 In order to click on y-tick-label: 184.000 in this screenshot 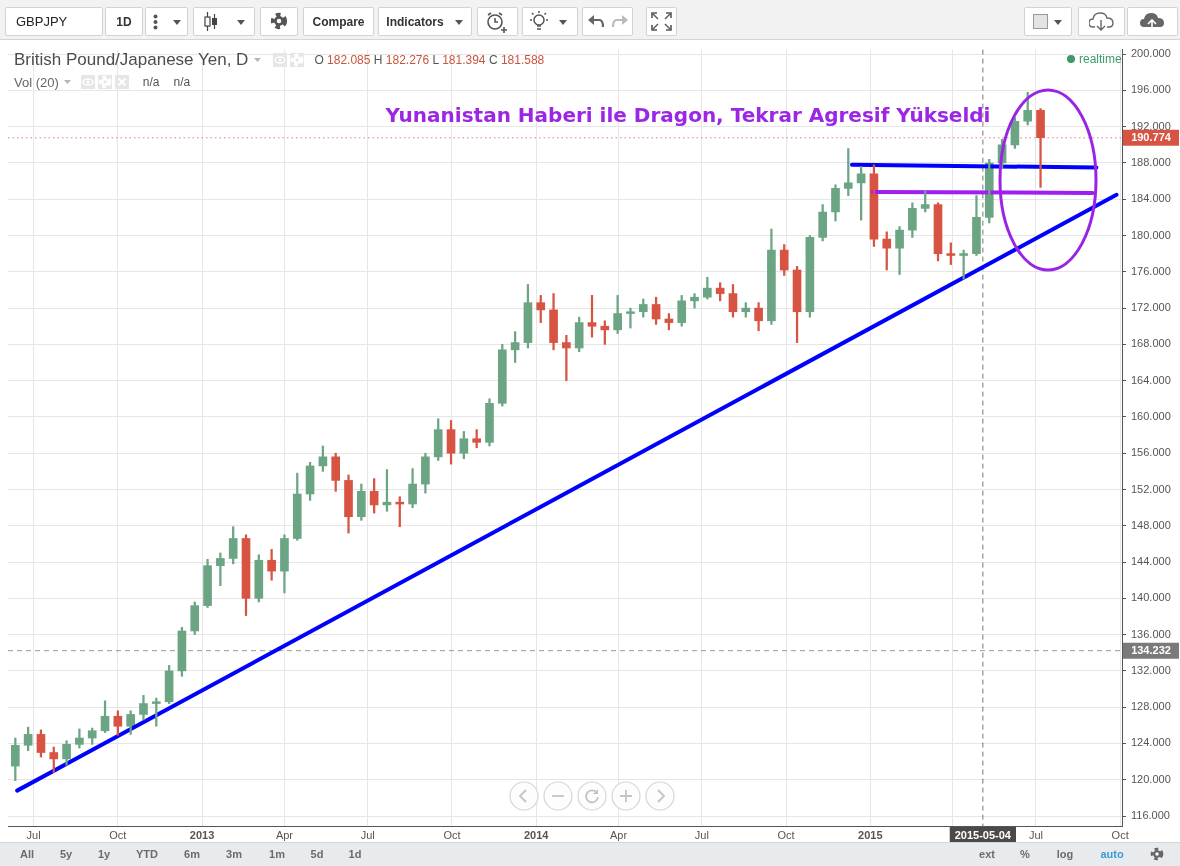, I will do `click(1151, 198)`.